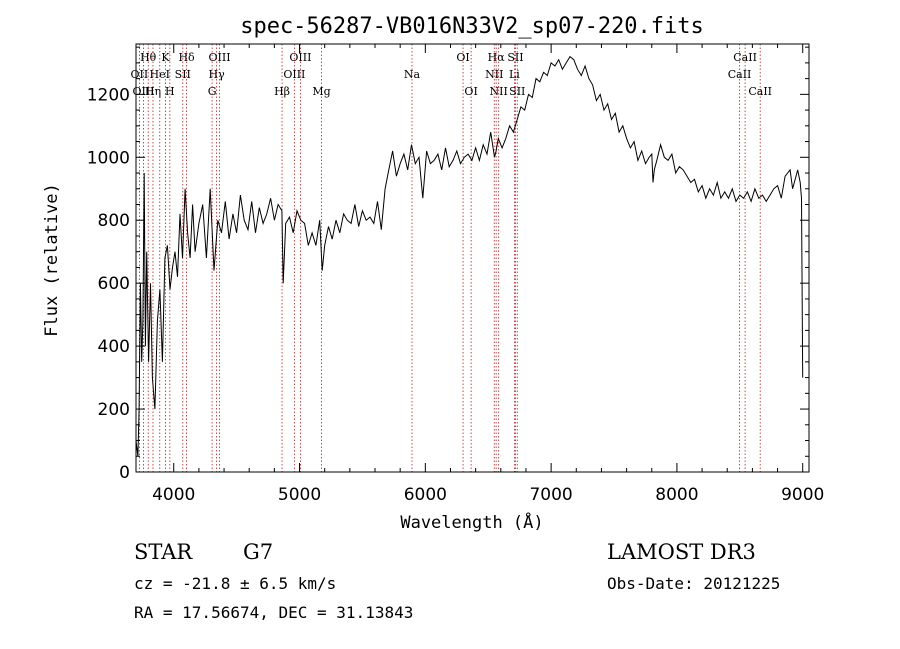 This screenshot has width=900, height=649. Describe the element at coordinates (108, 158) in the screenshot. I see `y-tick-label-1000: 1000` at that location.